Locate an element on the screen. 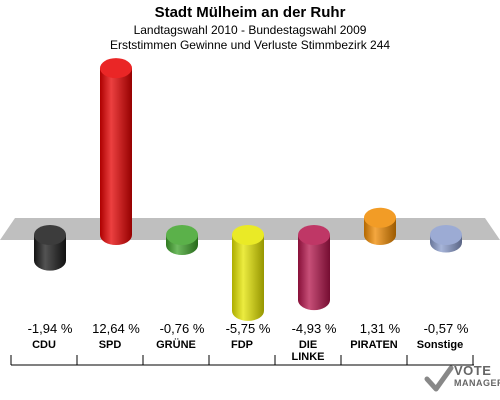  category-label-fdp: FDP is located at coordinates (242, 345).